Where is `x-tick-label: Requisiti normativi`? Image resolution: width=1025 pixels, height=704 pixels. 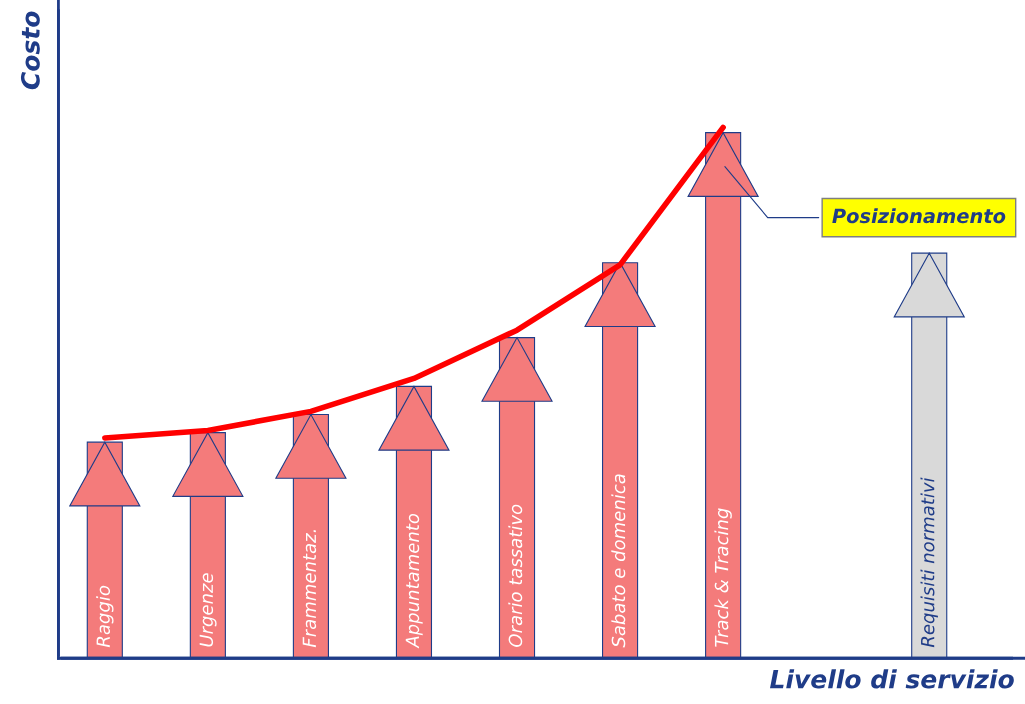
x-tick-label: Requisiti normativi is located at coordinates (929, 562).